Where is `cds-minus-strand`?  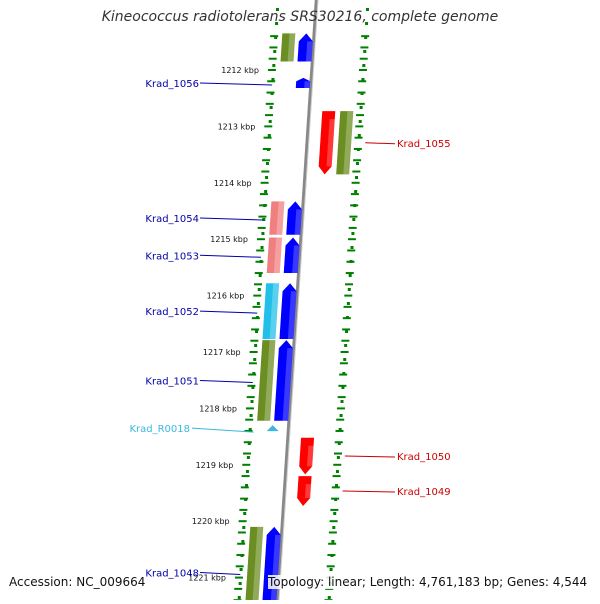 cds-minus-strand is located at coordinates (307, 456).